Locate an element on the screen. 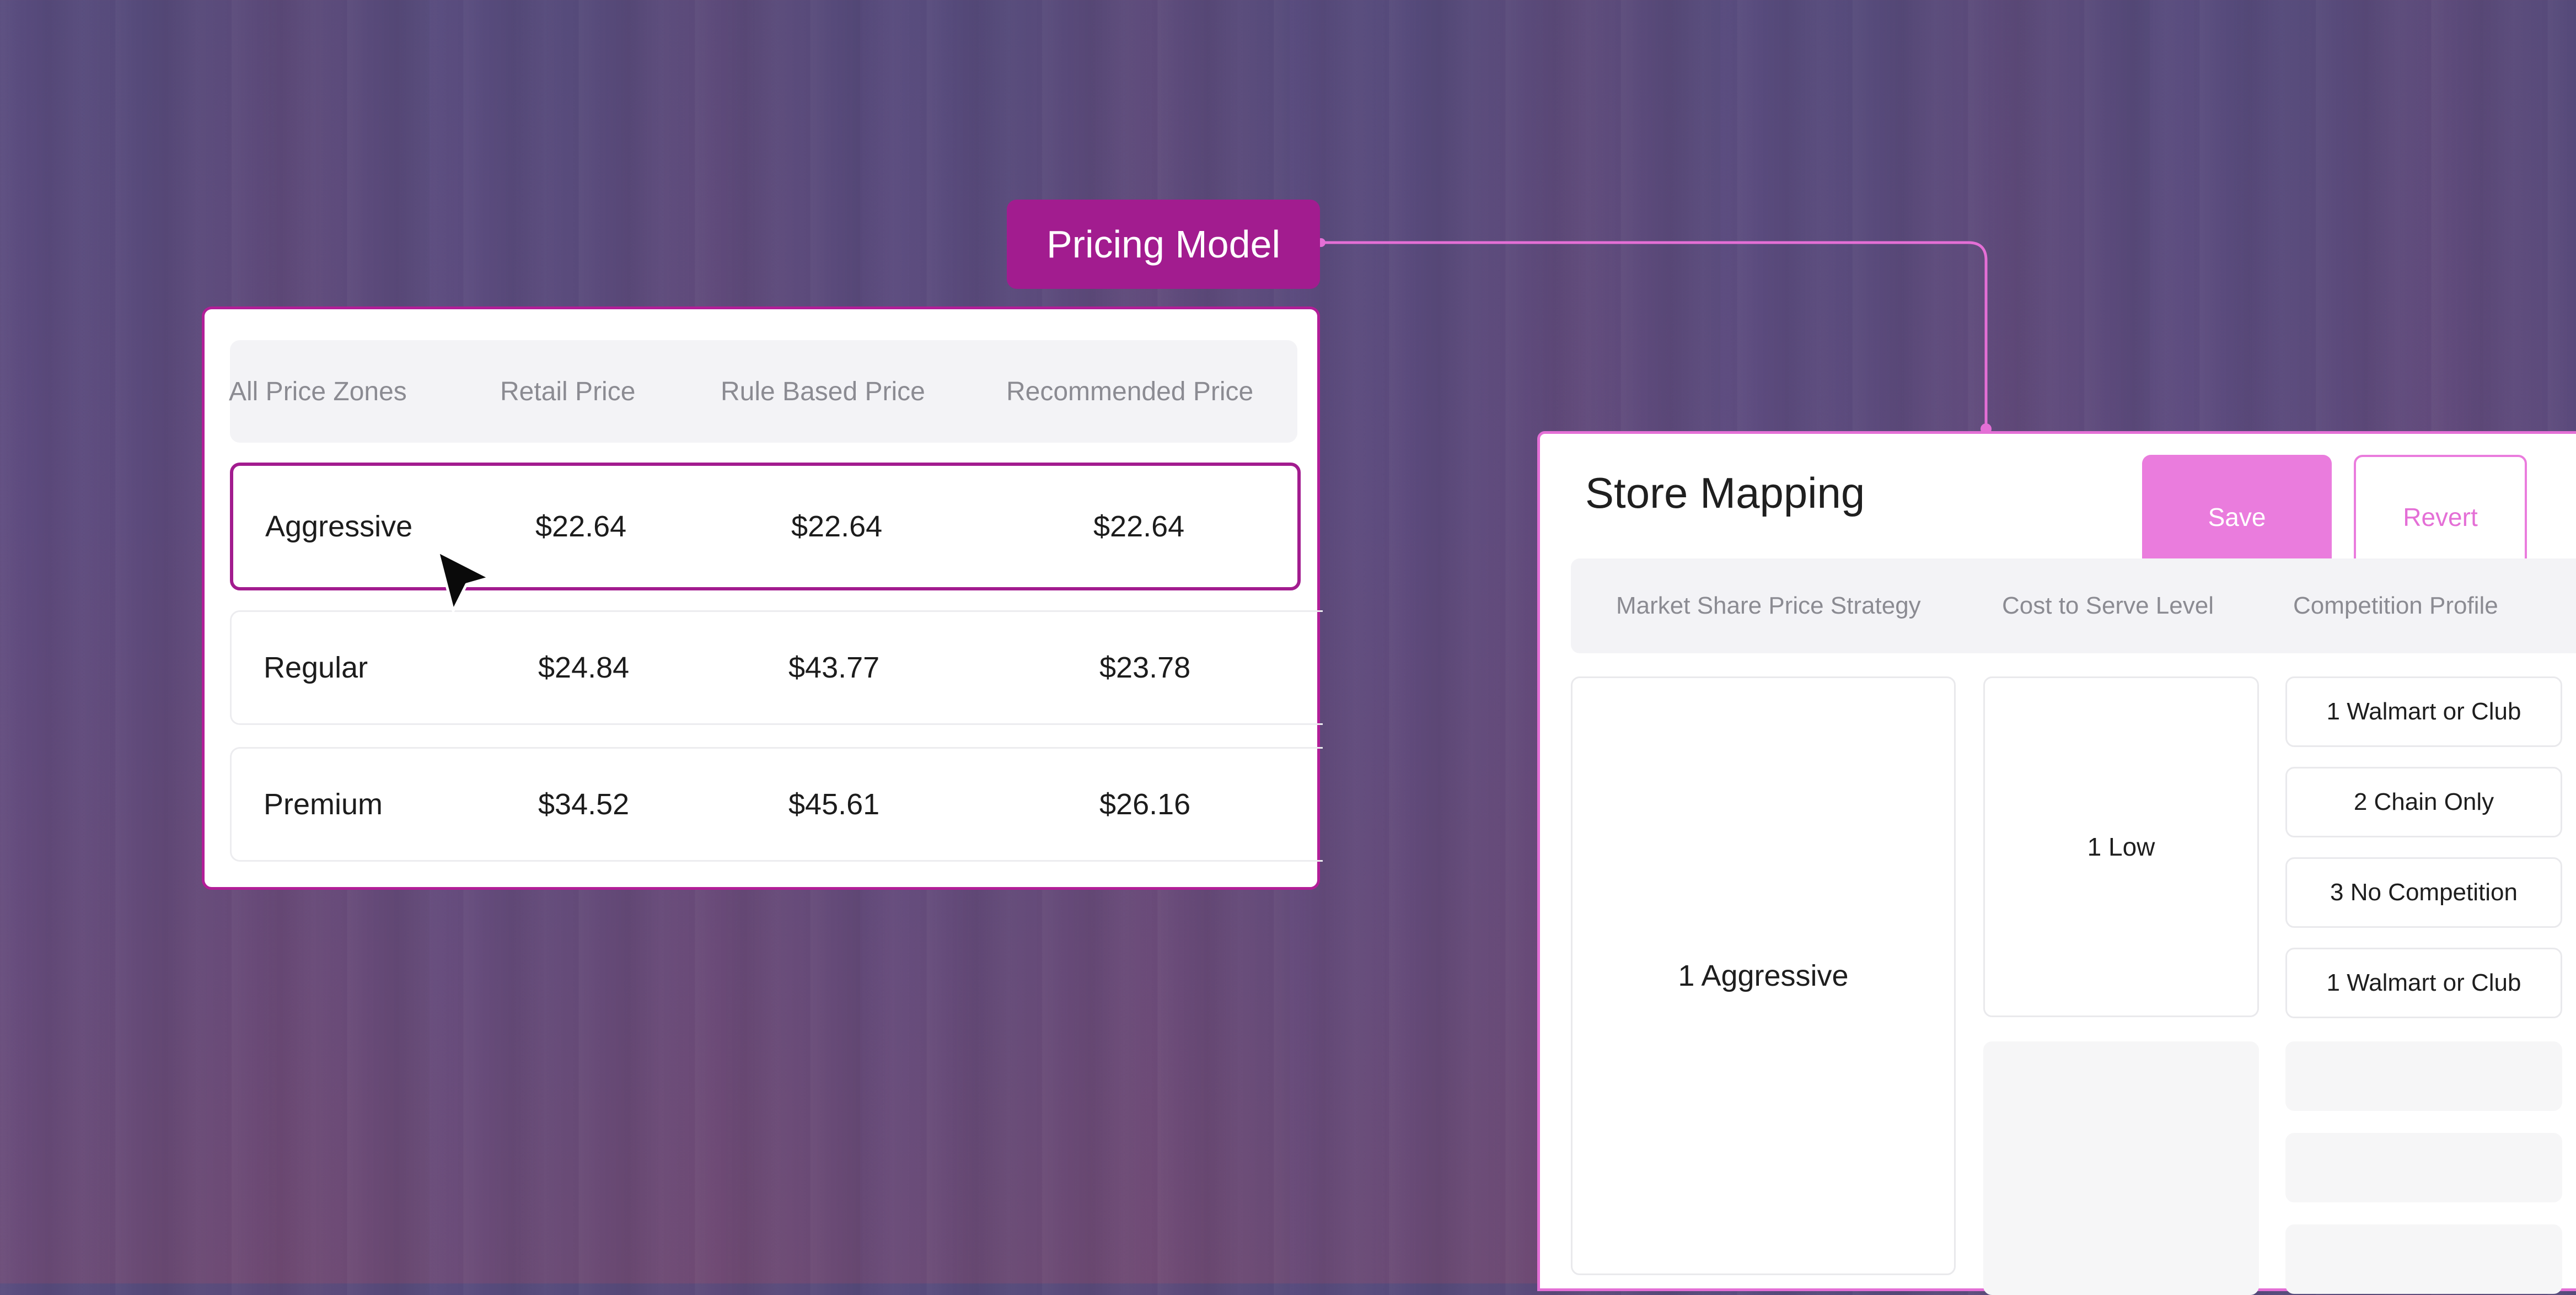 The width and height of the screenshot is (2576, 1295). table-row-premium: Premium $34.52 $45.61 $26.16 is located at coordinates (776, 804).